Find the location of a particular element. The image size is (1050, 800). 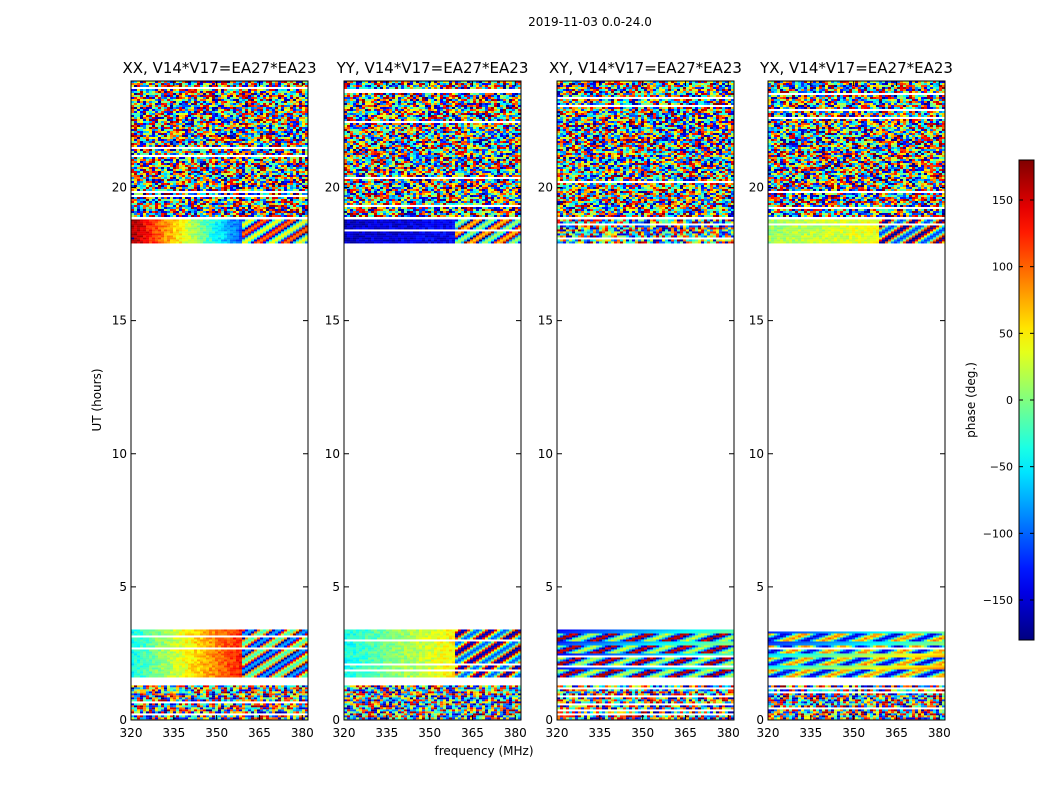

panel-title: XY, V14*V17=EA27*EA23 is located at coordinates (645, 68).